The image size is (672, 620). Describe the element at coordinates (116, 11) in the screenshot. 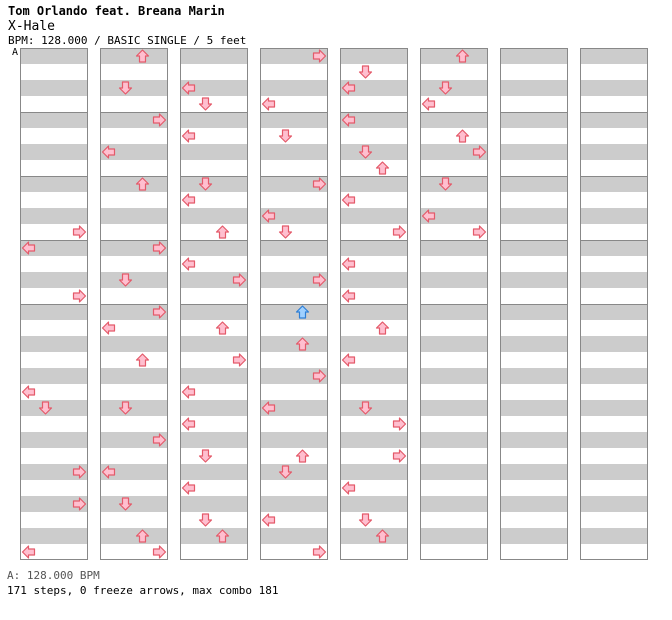

I see `song-artist: Tom Orlando feat. Breana Marin` at that location.